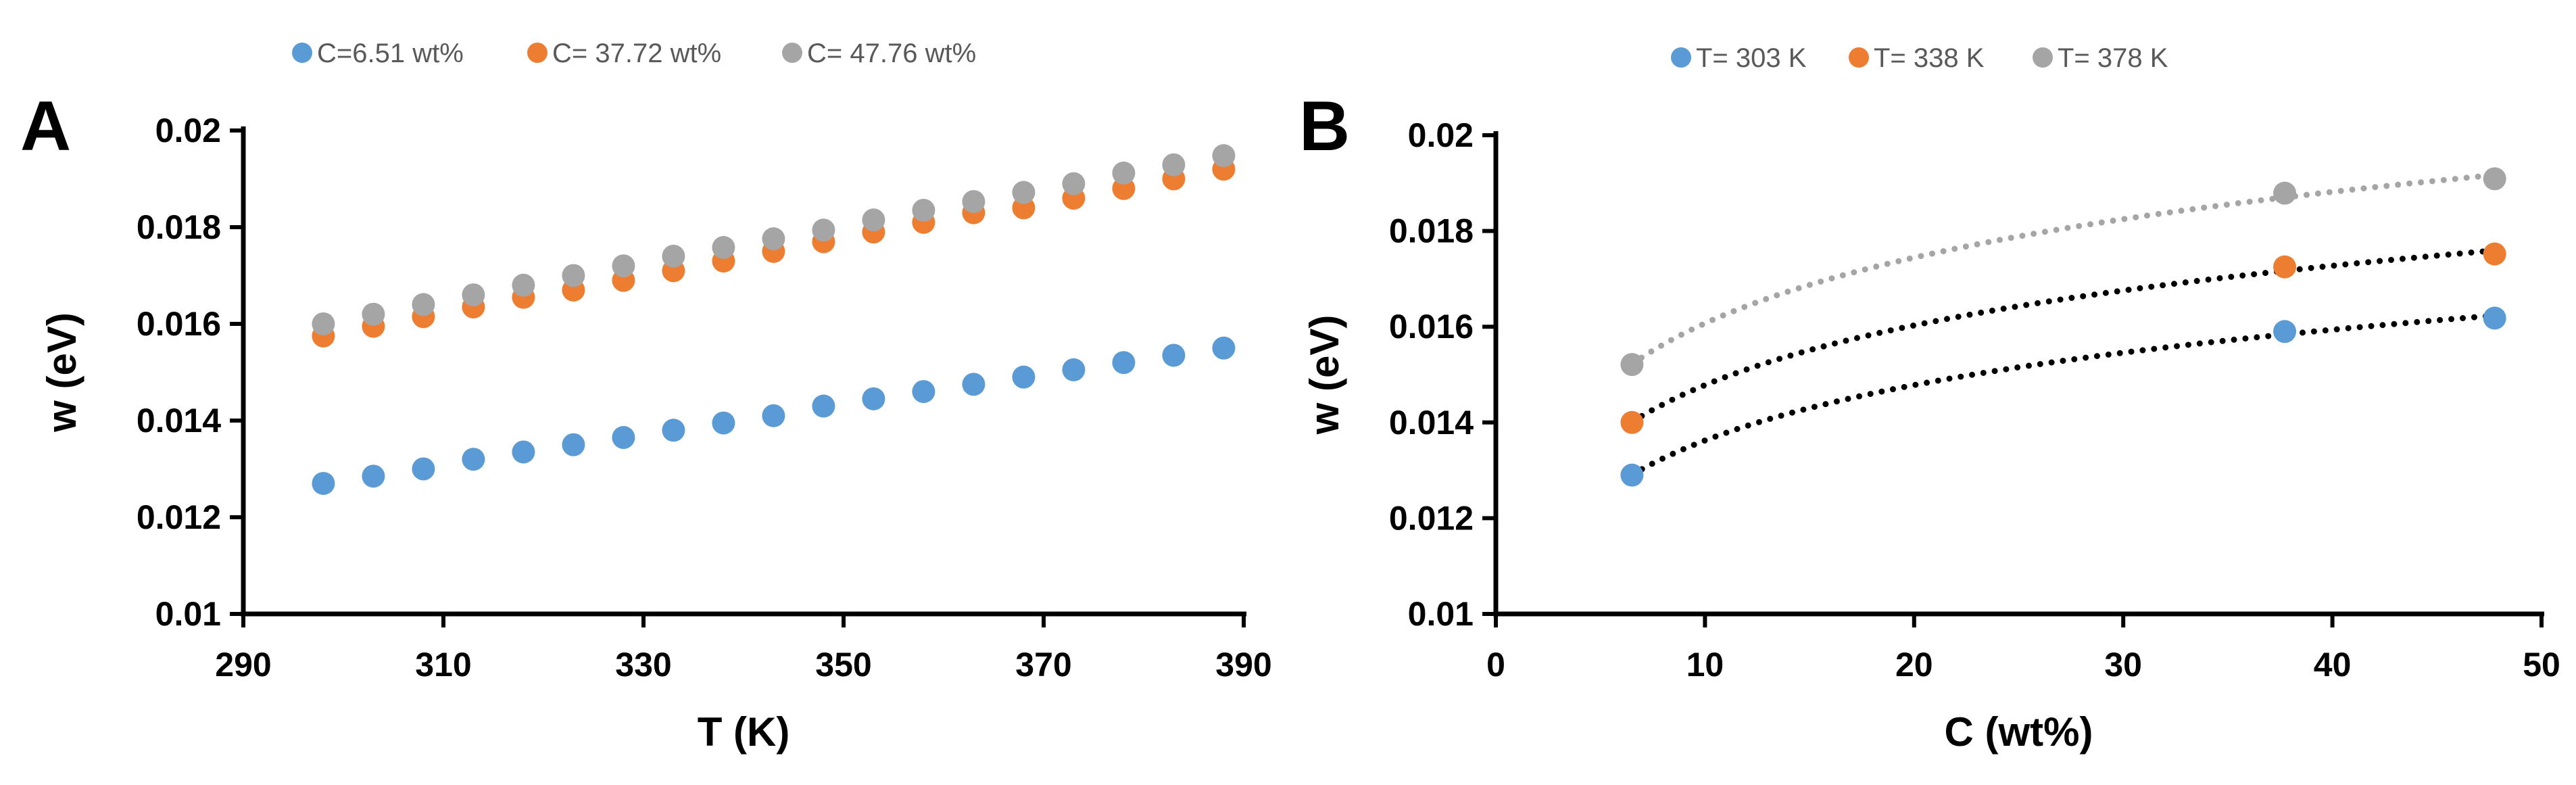 This screenshot has width=2576, height=785. What do you see at coordinates (1705, 665) in the screenshot?
I see `x-tick-label: 10` at bounding box center [1705, 665].